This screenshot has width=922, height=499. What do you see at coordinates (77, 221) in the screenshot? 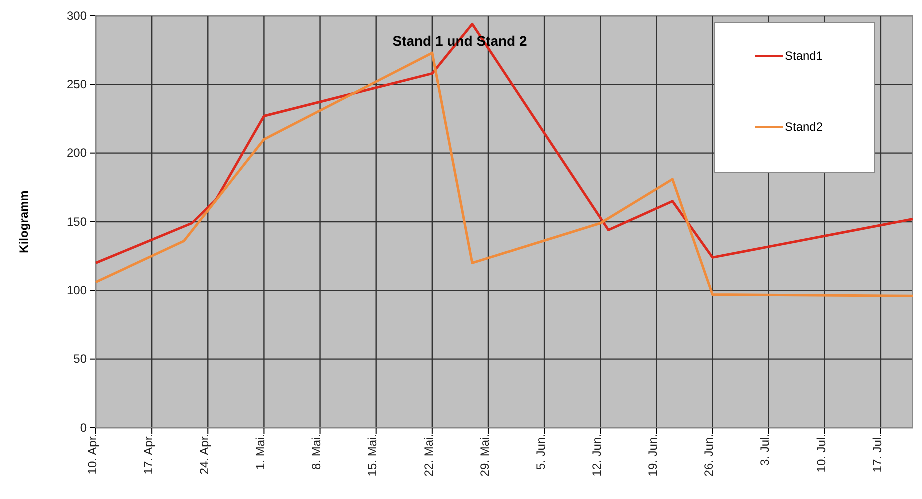
I see `y-tick-label: 150` at bounding box center [77, 221].